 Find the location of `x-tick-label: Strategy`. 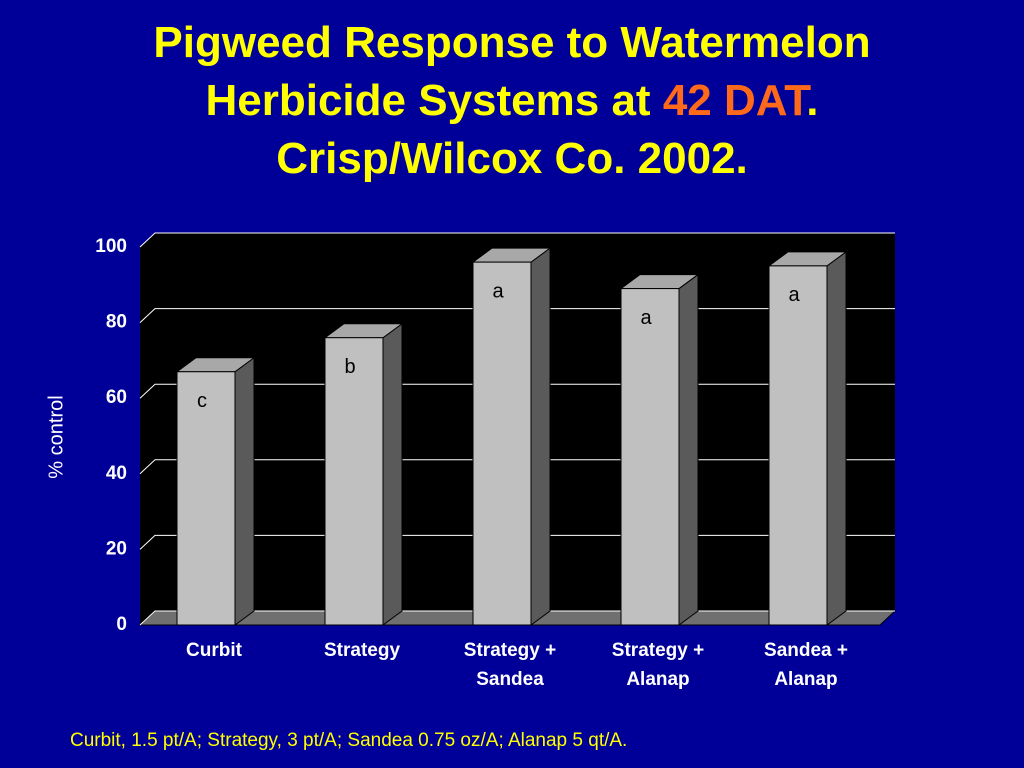

x-tick-label: Strategy is located at coordinates (362, 650).